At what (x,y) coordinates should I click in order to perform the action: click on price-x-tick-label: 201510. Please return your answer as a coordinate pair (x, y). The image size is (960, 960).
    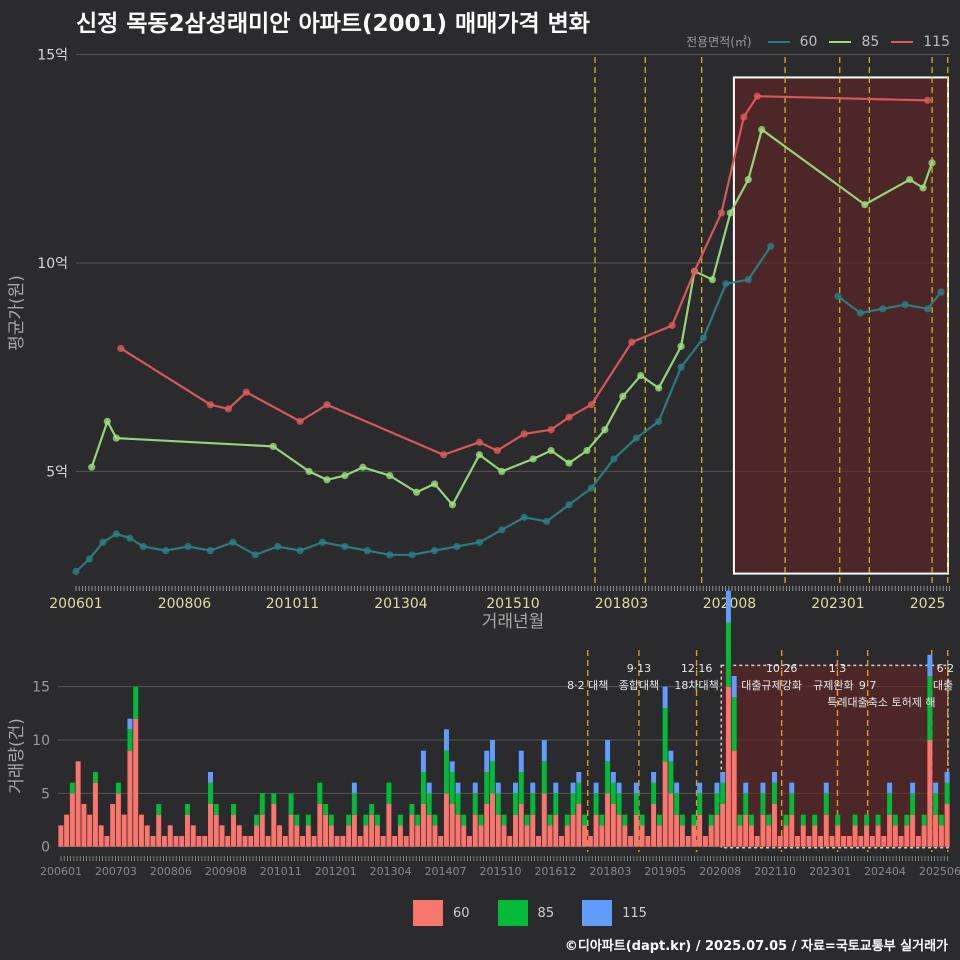
    Looking at the image, I should click on (512, 604).